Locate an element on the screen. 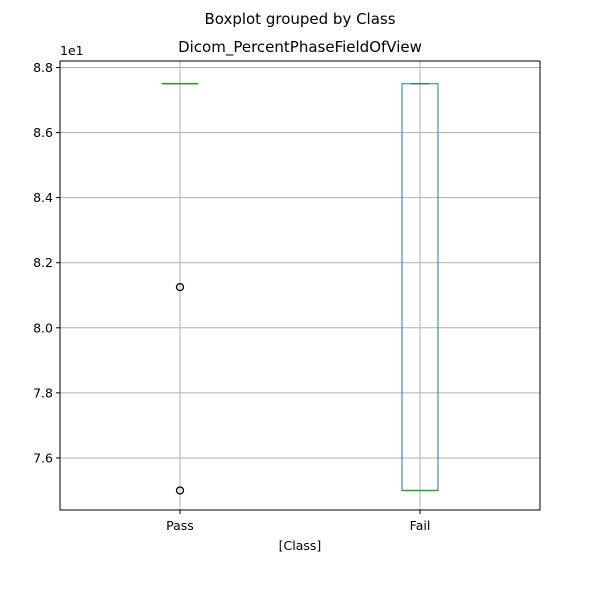 The image size is (600, 600). chart-suptitle: Boxplot grouped by Class is located at coordinates (299, 19).